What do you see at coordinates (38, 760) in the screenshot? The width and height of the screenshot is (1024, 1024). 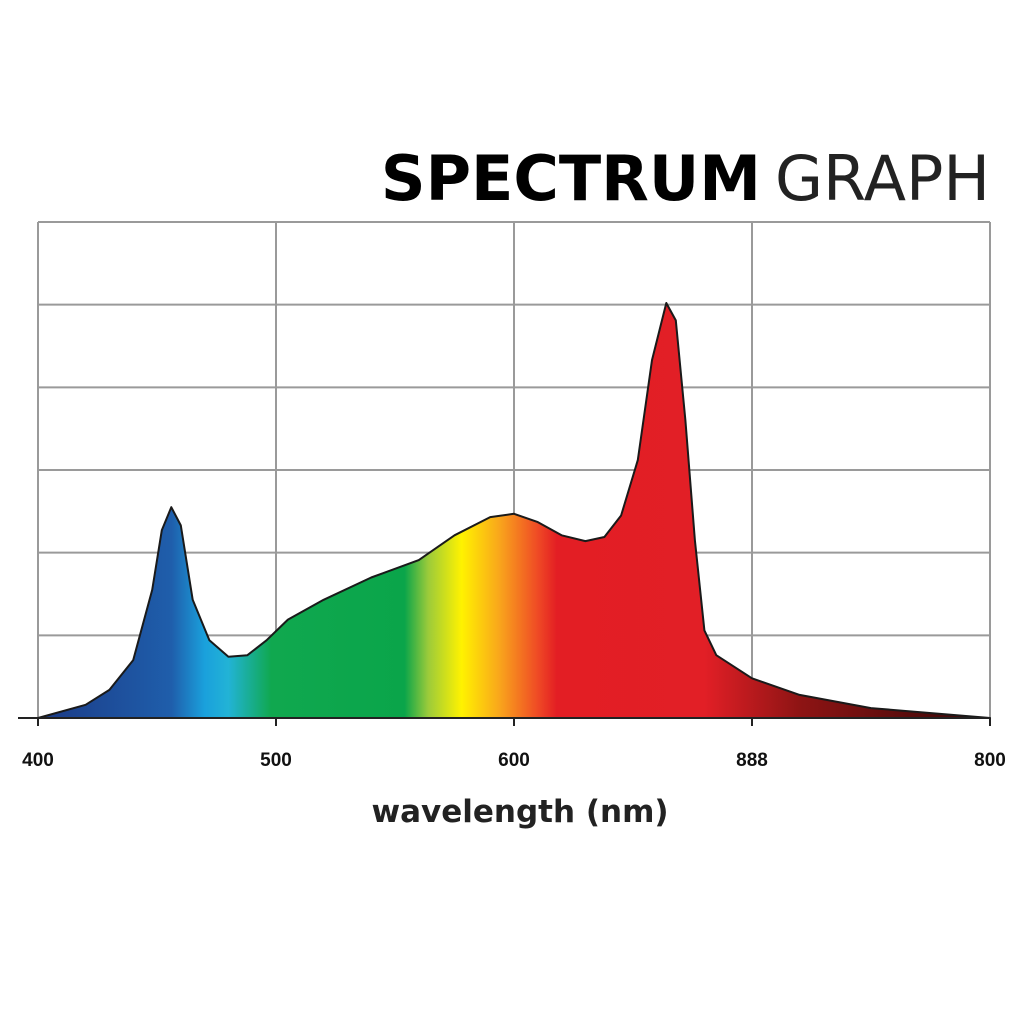 I see `x-tick-label: 400` at bounding box center [38, 760].